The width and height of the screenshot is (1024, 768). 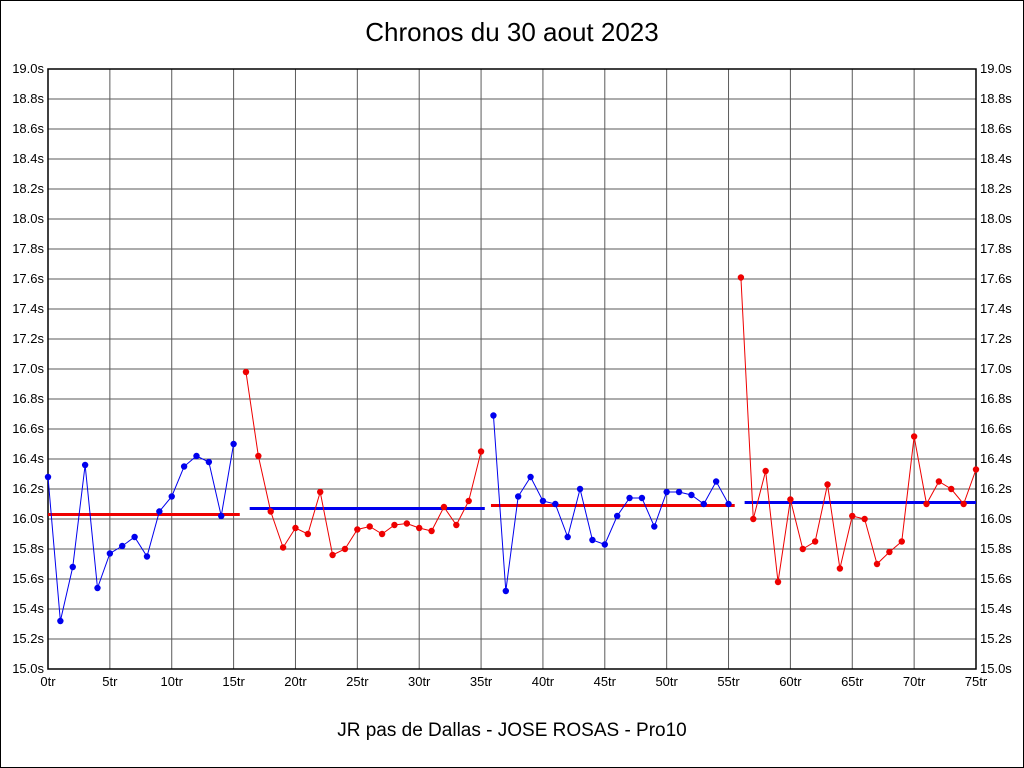 I want to click on y-tick-label-left: 16.0s, so click(x=28, y=518).